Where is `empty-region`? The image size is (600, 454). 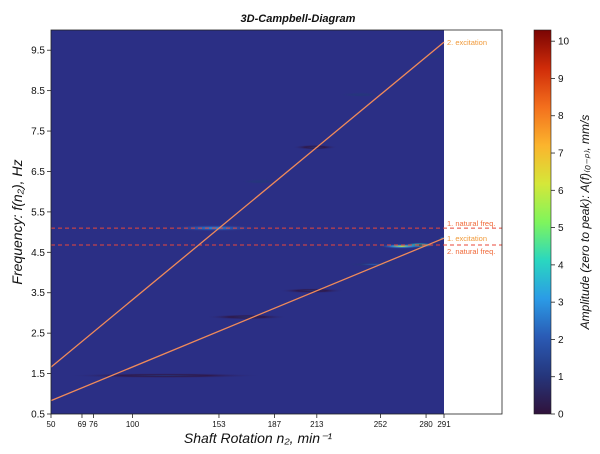
empty-region is located at coordinates (473, 222).